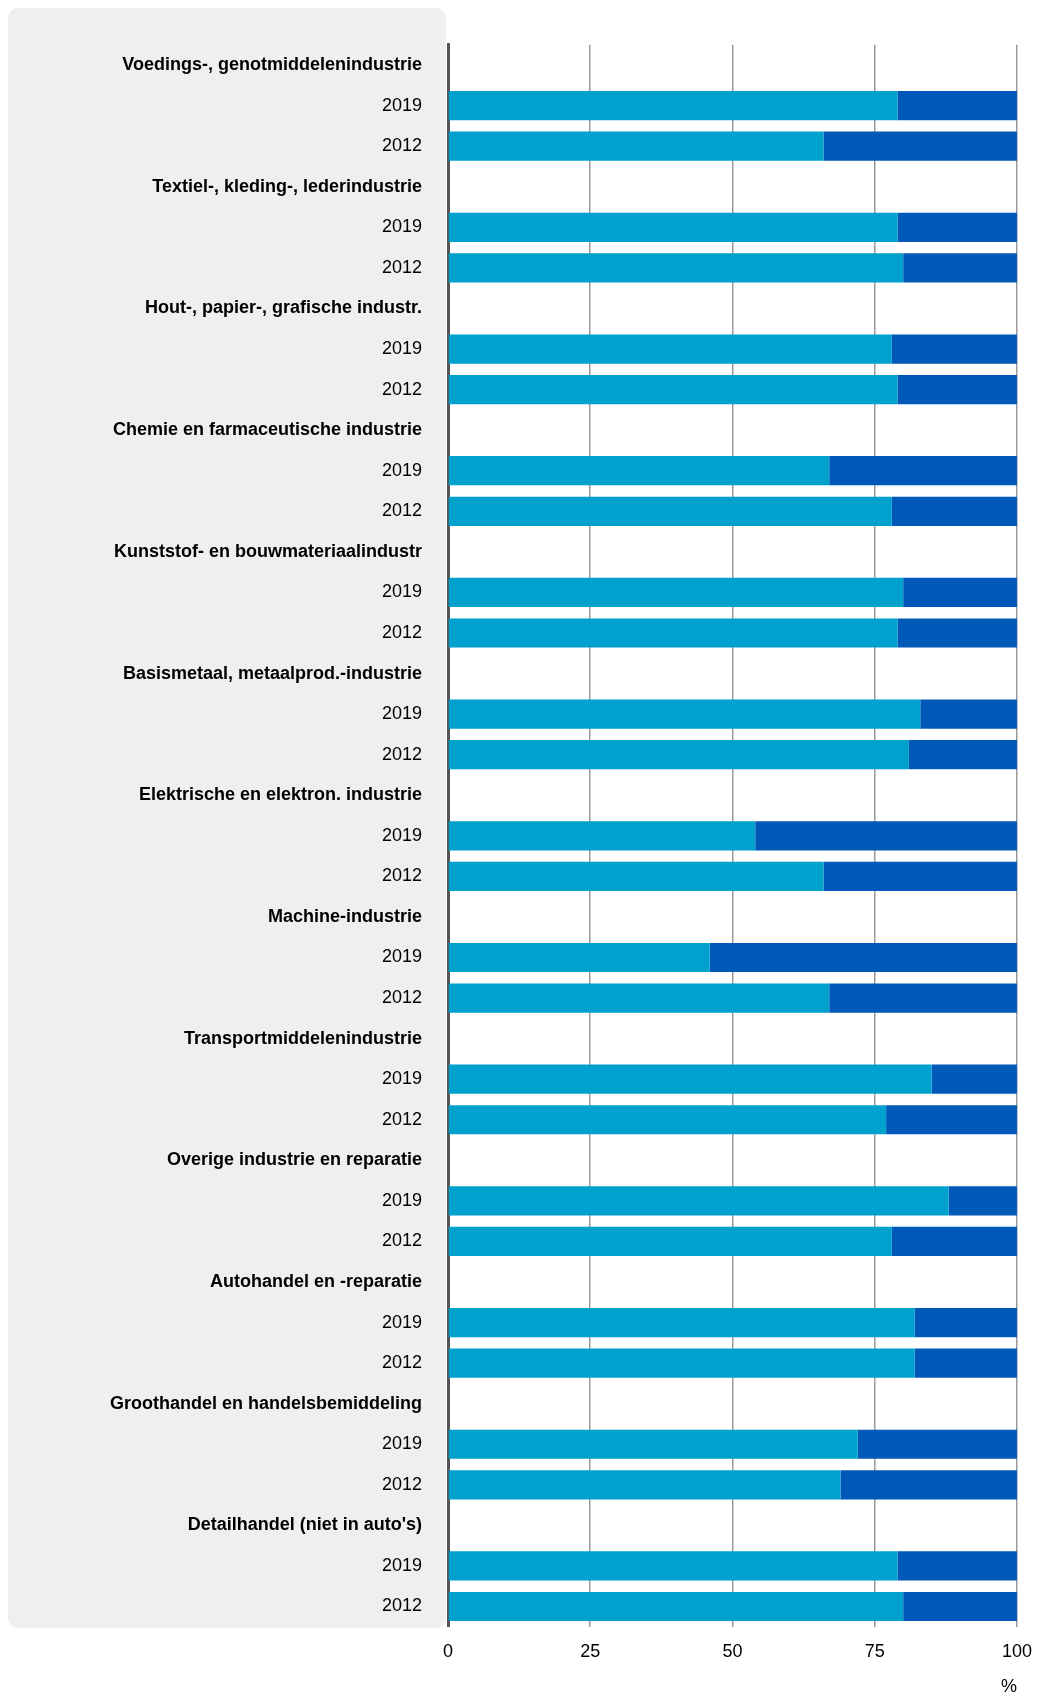 This screenshot has height=1706, width=1054. What do you see at coordinates (874, 1650) in the screenshot?
I see `x-tick-label: 75` at bounding box center [874, 1650].